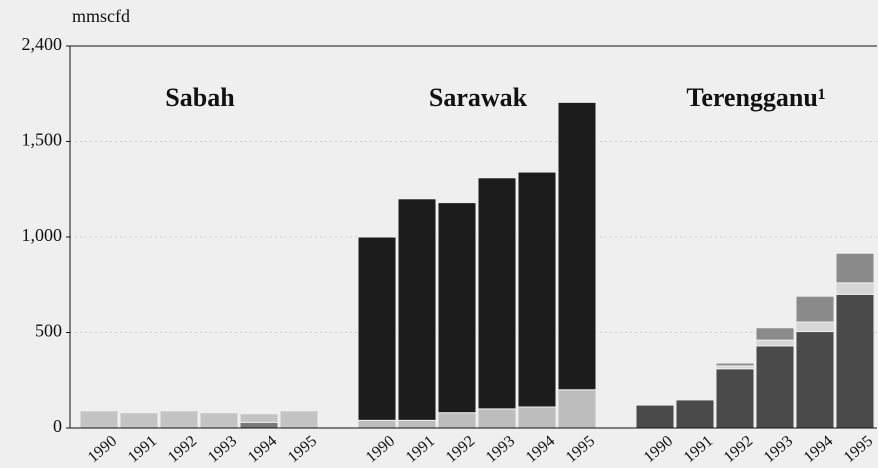 This screenshot has height=468, width=878. I want to click on y-tick-label: 1,000, so click(42, 235).